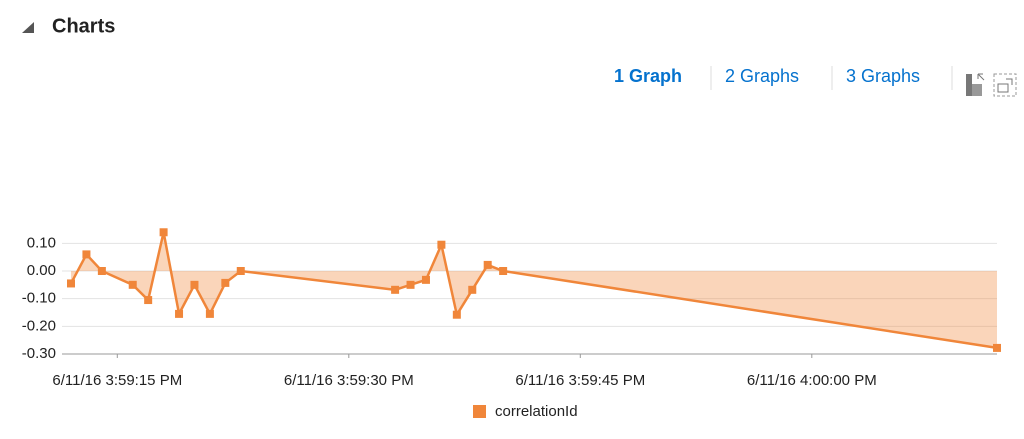 The height and width of the screenshot is (439, 1024). I want to click on y-tick-label: -0.10, so click(39, 298).